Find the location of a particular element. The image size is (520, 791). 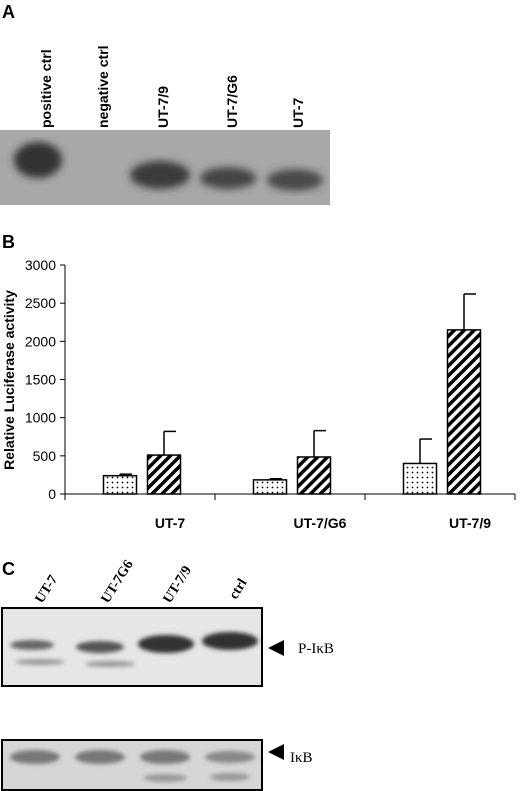

lane-label: UT-7/G6 is located at coordinates (232, 101).